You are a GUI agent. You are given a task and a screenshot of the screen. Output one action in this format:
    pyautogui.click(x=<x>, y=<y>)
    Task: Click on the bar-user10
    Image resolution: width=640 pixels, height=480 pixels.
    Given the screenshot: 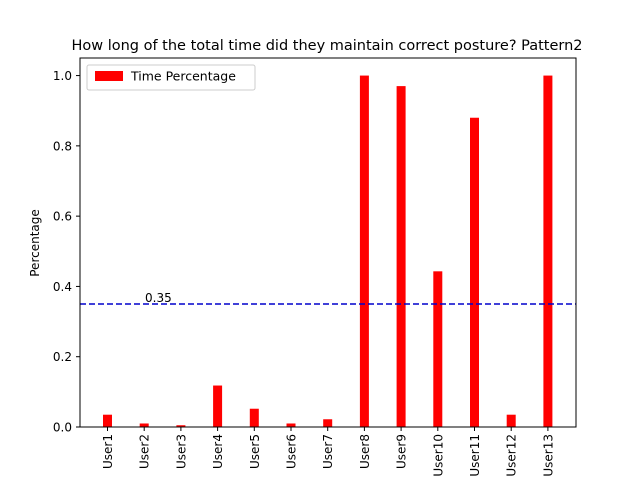 What is the action you would take?
    pyautogui.click(x=438, y=349)
    